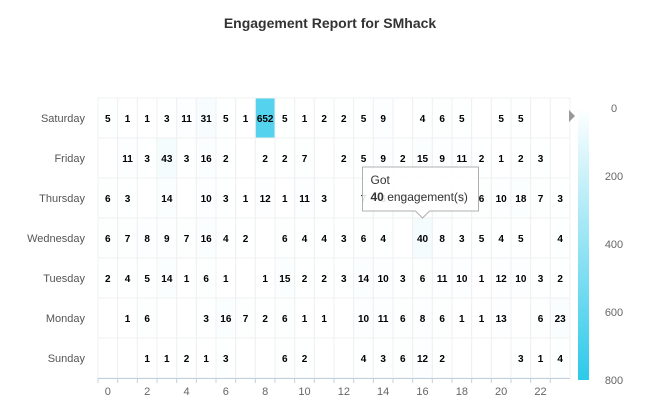 Image resolution: width=661 pixels, height=418 pixels. Describe the element at coordinates (147, 392) in the screenshot. I see `x-axis-tick-label: 2` at that location.